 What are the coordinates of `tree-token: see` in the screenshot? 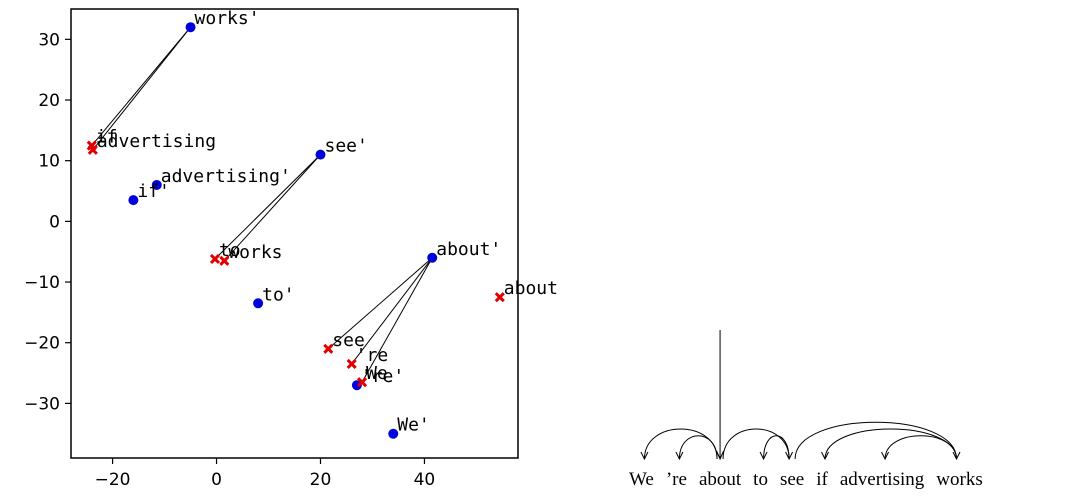 It's located at (792, 479).